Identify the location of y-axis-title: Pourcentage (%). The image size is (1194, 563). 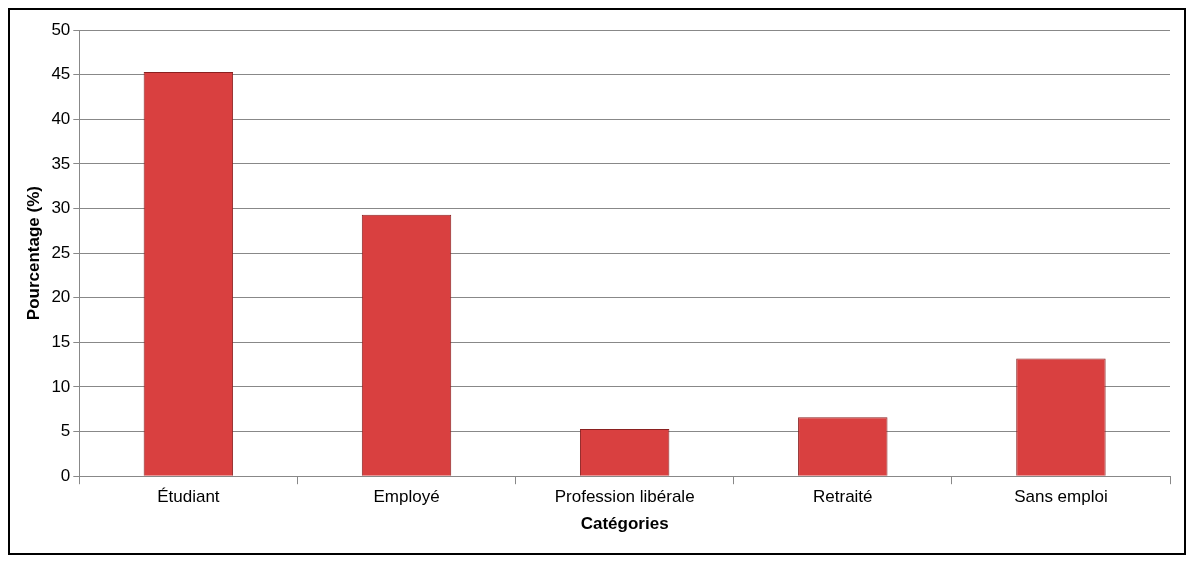
(33, 253).